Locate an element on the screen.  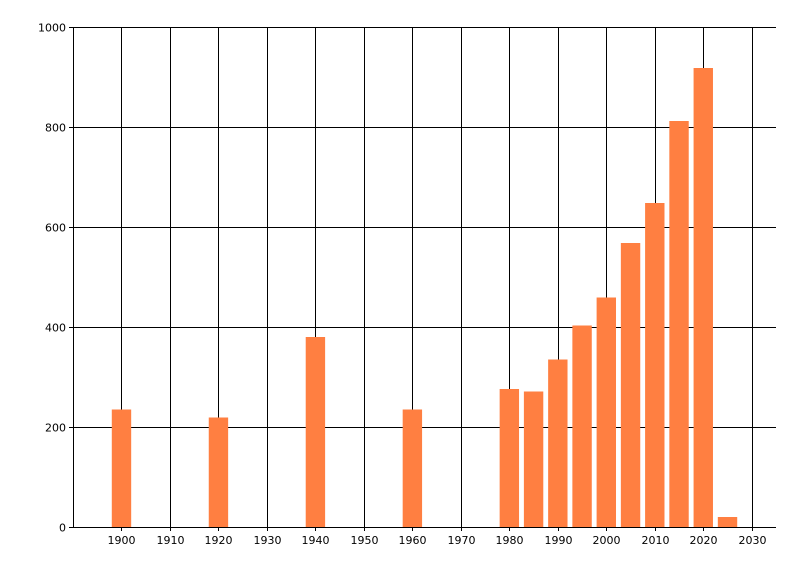
x-tick-label: 1940 is located at coordinates (316, 540).